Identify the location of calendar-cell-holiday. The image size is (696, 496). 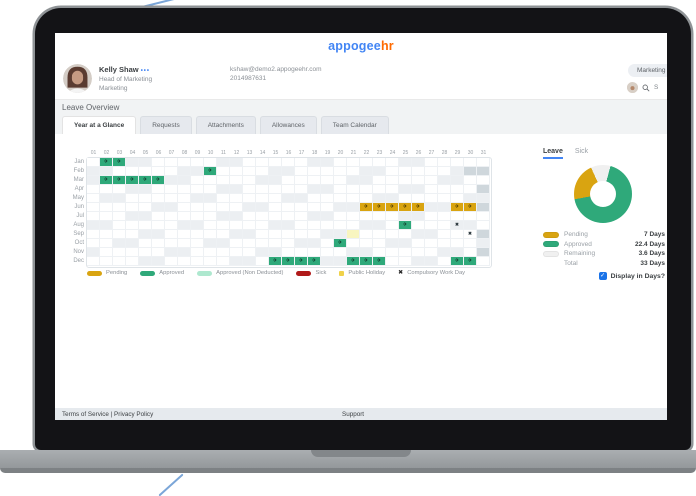
(353, 234).